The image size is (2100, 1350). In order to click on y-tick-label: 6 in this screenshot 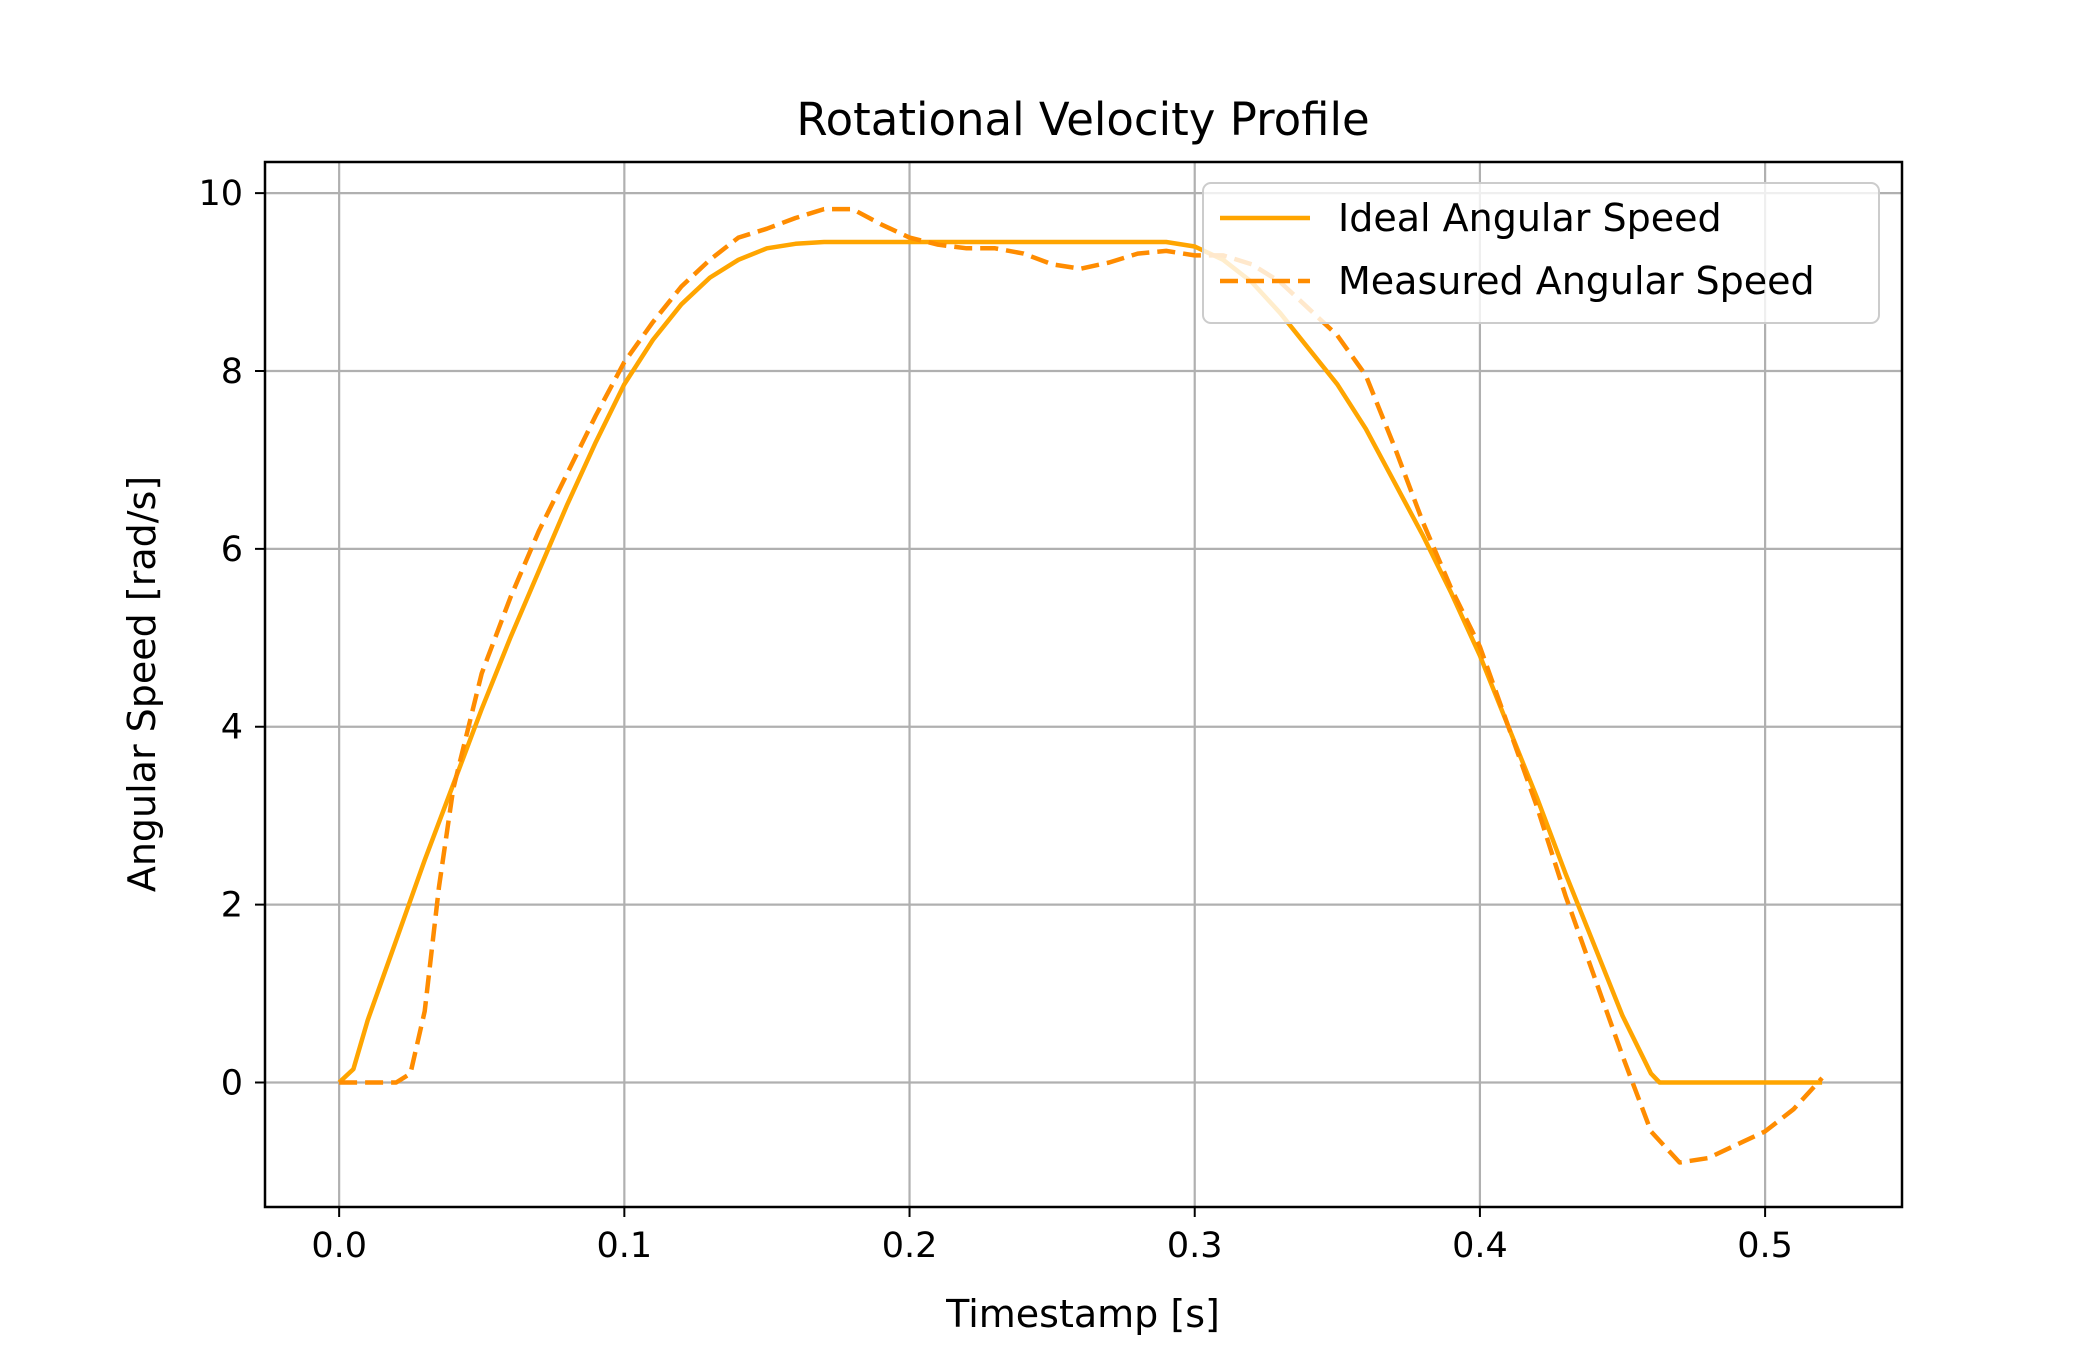, I will do `click(232, 550)`.